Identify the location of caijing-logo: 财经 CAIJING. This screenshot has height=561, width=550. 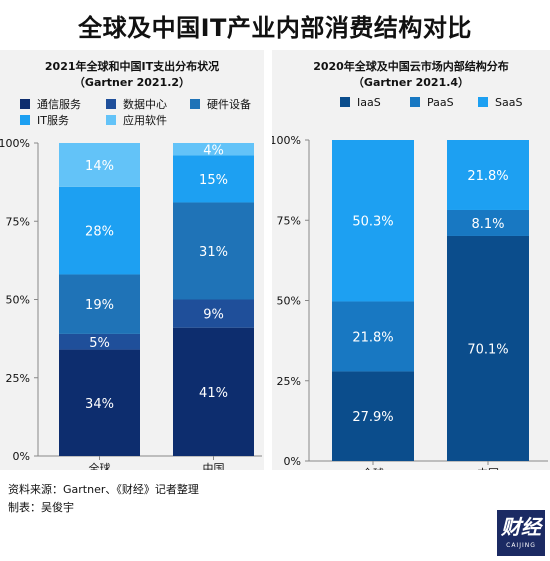
(521, 533).